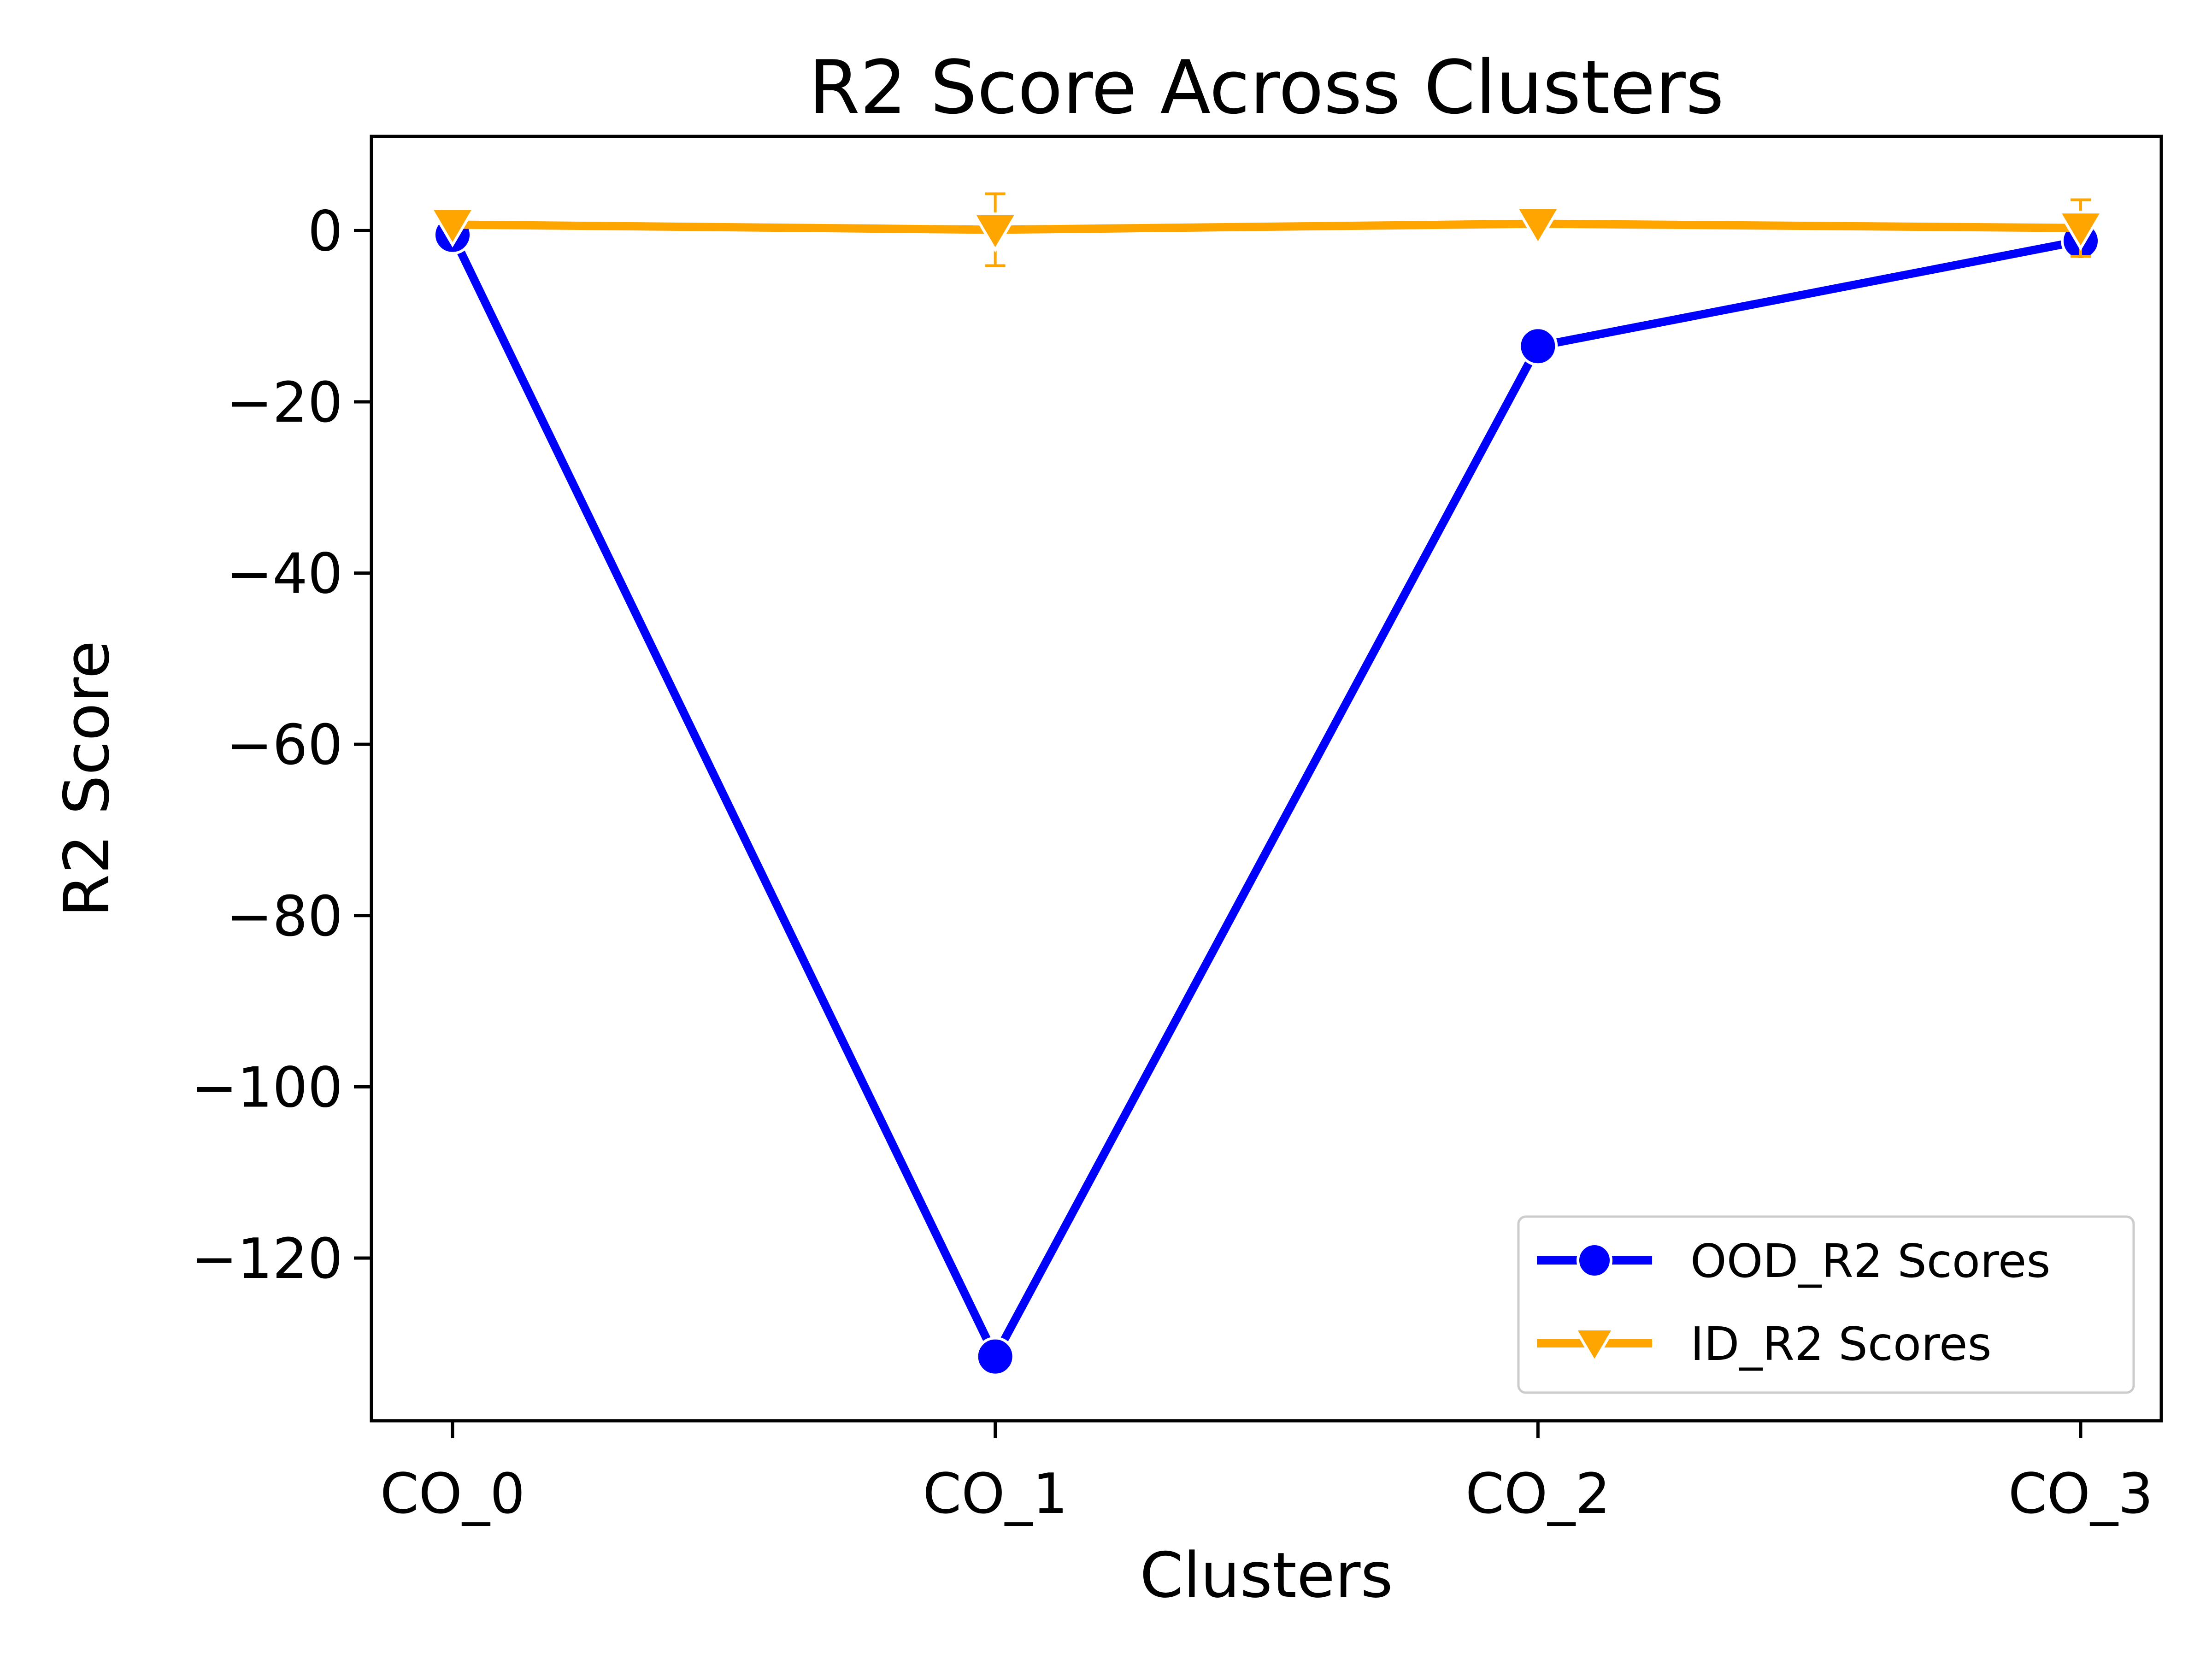  Describe the element at coordinates (284, 574) in the screenshot. I see `y-tick-label: −40` at that location.